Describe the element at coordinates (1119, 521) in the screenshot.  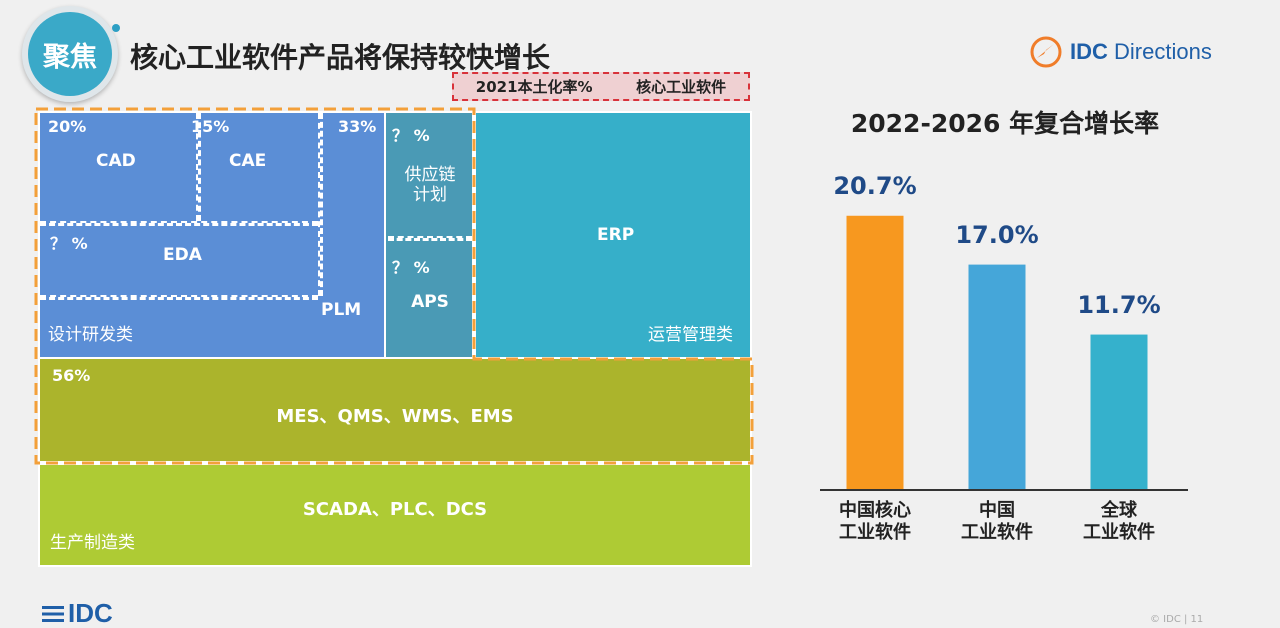
I see `bar-category-label-2: 全球 工业软件` at that location.